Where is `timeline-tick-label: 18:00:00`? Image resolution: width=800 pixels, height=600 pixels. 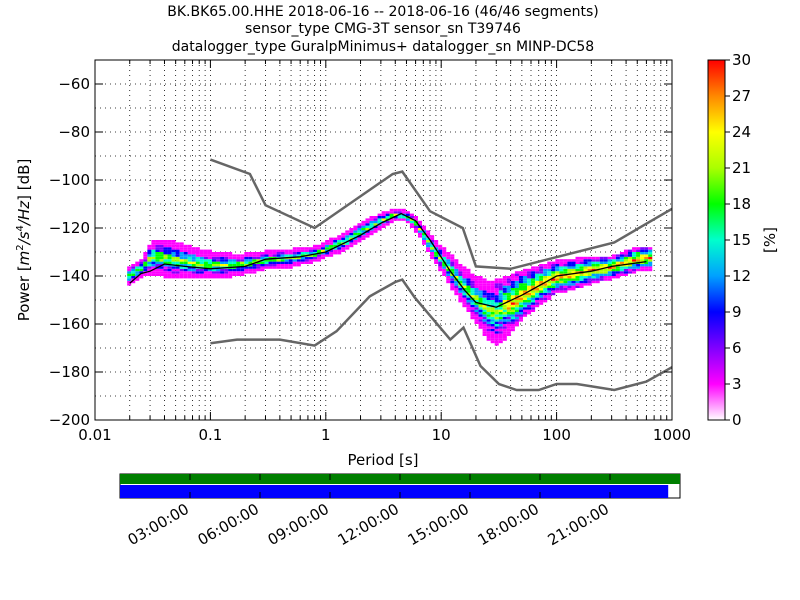
timeline-tick-label: 18:00:00 is located at coordinates (508, 524).